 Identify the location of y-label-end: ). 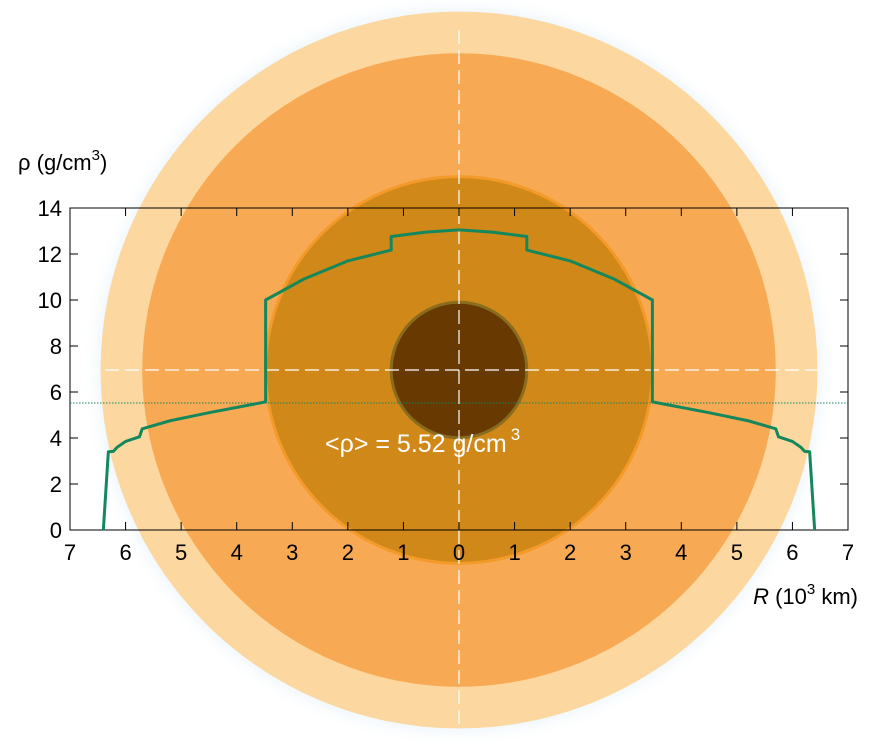
(103, 162).